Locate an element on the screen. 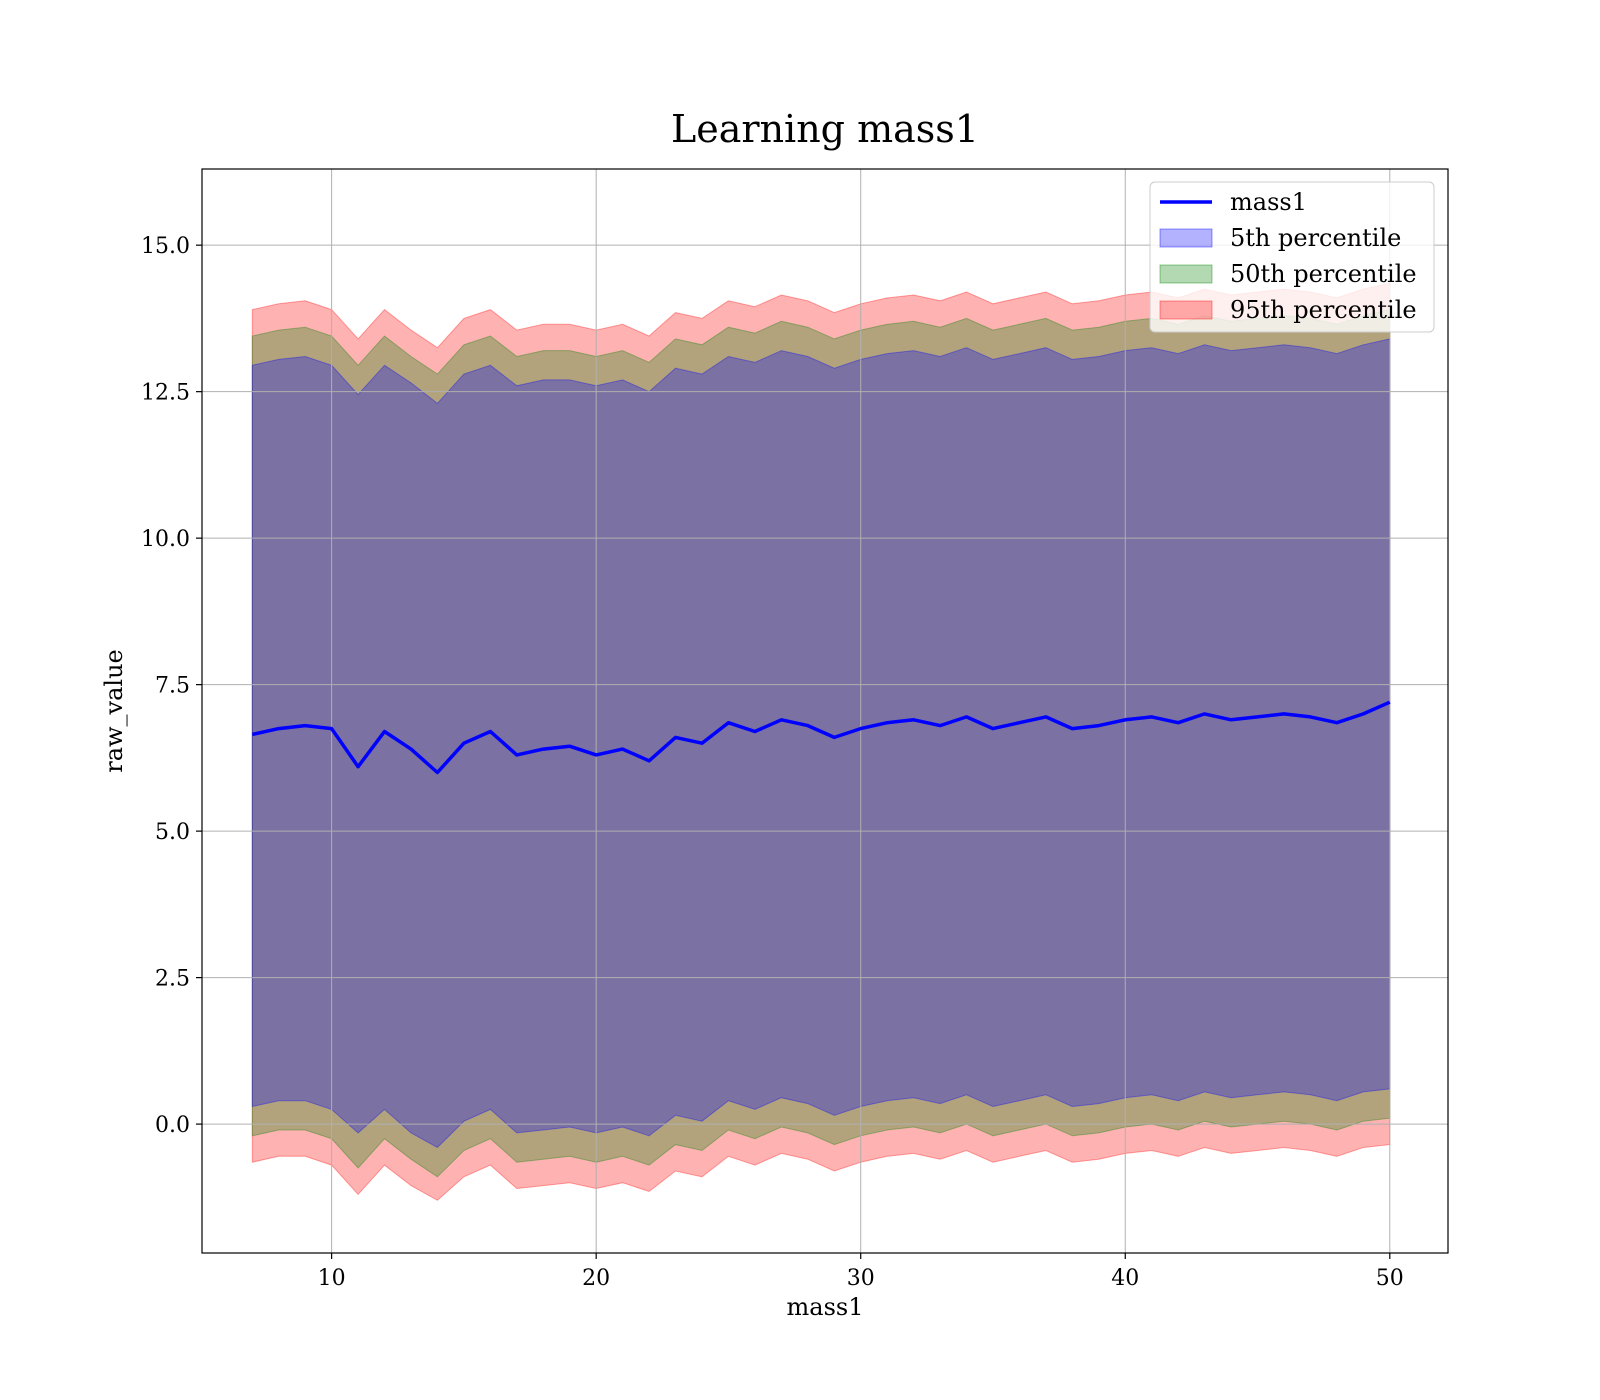  chart-title: Learning mass1 is located at coordinates (825, 129).